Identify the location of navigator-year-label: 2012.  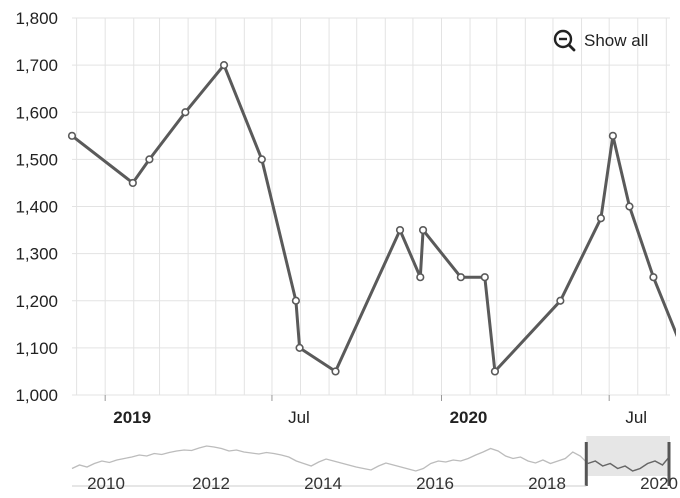
(211, 483).